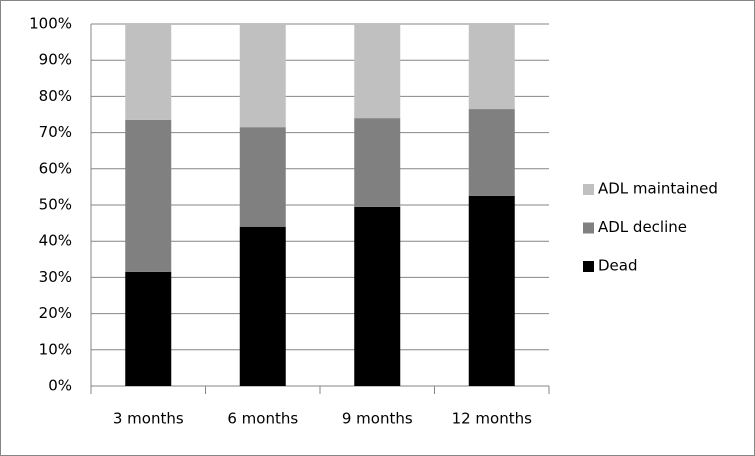  What do you see at coordinates (60, 386) in the screenshot?
I see `y-tick-label: 0%` at bounding box center [60, 386].